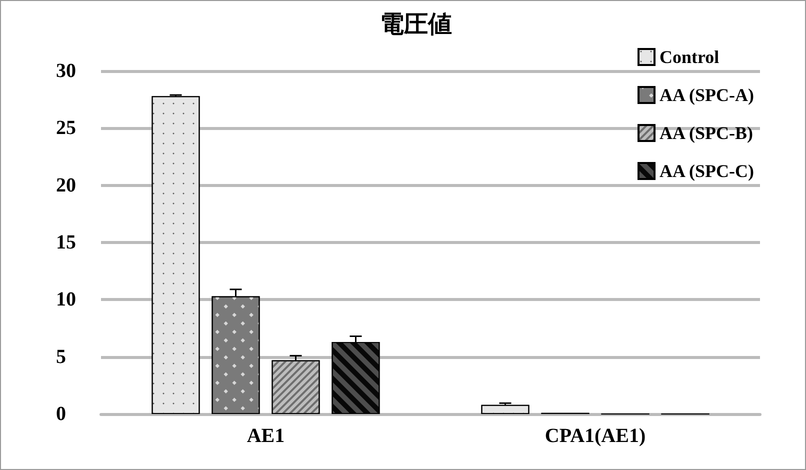 This screenshot has height=470, width=806. Describe the element at coordinates (66, 299) in the screenshot. I see `y-tick-label: 10` at that location.